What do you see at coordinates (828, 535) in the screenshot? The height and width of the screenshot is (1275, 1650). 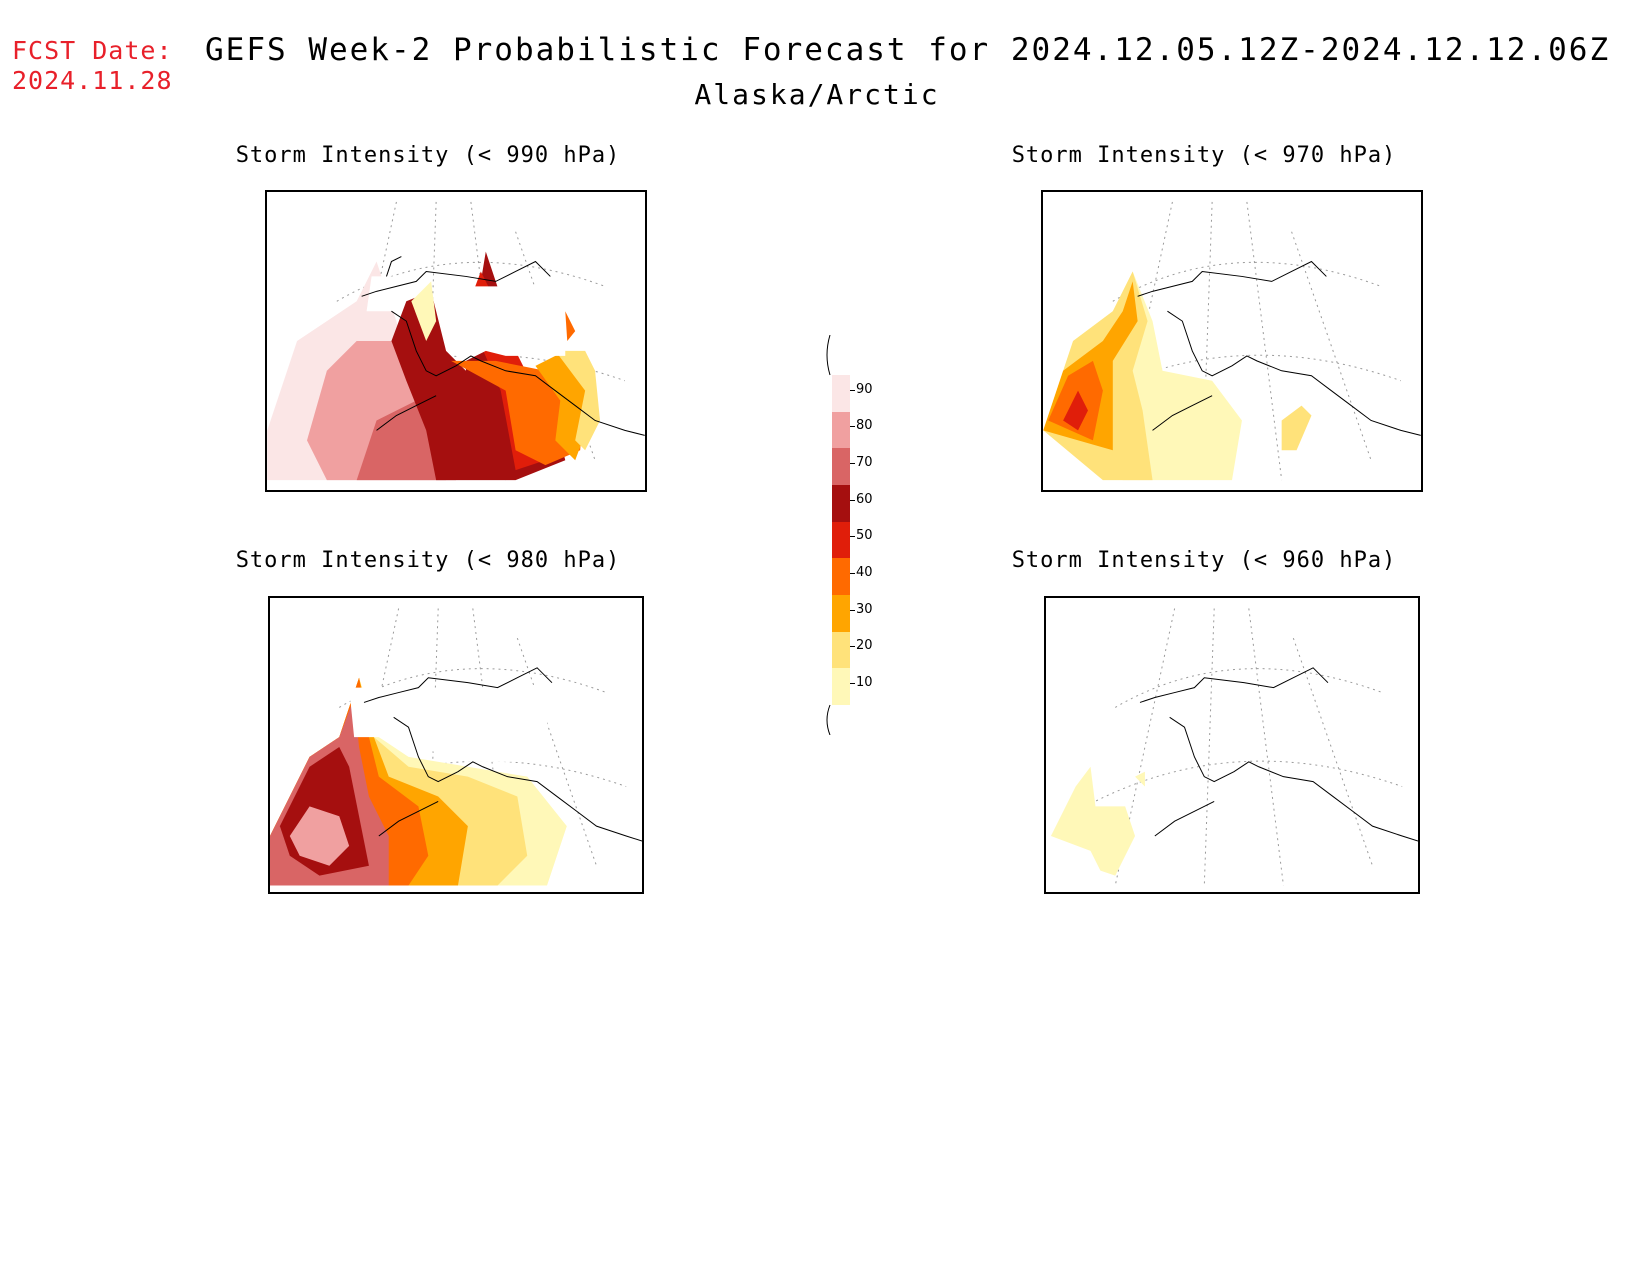 I see `colorbar-swatches` at bounding box center [828, 535].